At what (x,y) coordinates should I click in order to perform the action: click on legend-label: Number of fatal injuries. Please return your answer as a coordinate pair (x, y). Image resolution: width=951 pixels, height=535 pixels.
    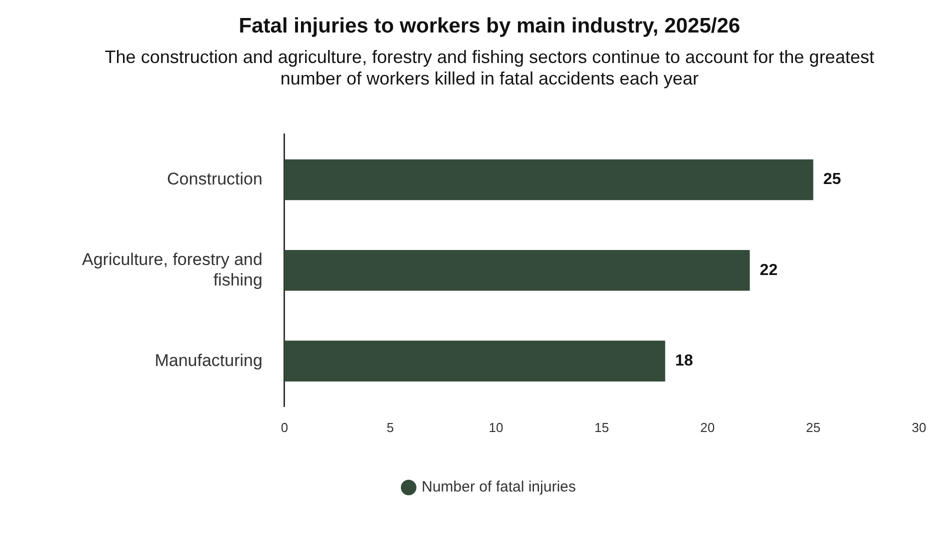
    Looking at the image, I should click on (499, 487).